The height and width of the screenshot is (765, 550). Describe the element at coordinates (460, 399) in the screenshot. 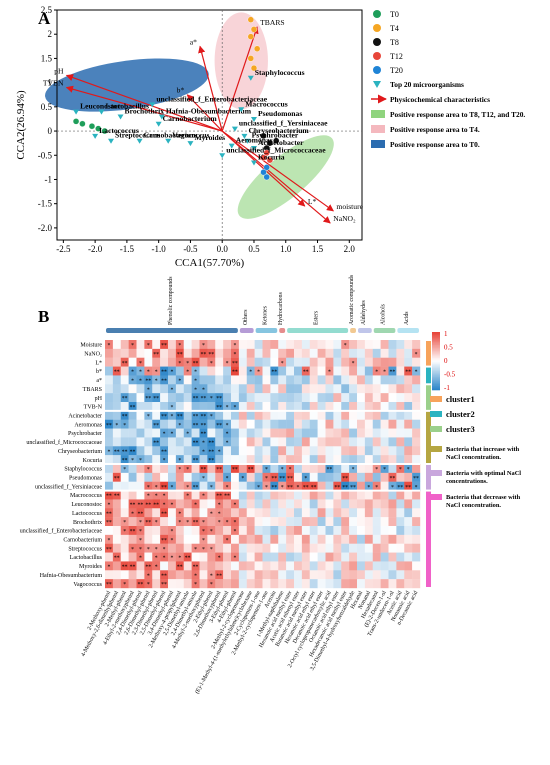

I see `cluster-label: cluster1` at that location.